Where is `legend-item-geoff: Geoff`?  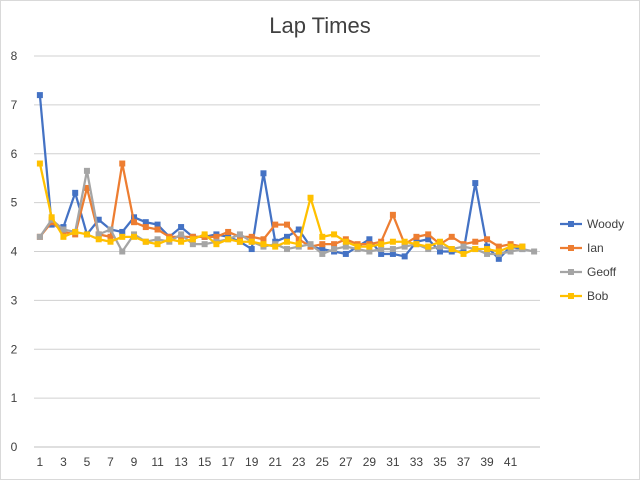
legend-item-geoff: Geoff is located at coordinates (588, 272).